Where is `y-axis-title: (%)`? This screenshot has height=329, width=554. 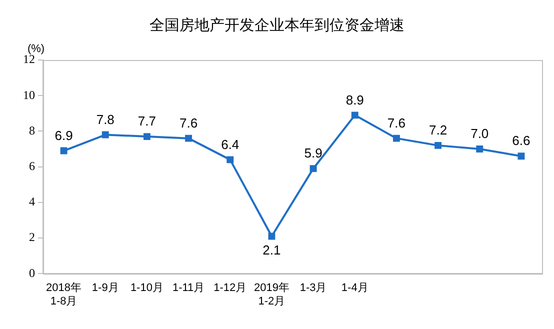
y-axis-title: (%) is located at coordinates (36, 49).